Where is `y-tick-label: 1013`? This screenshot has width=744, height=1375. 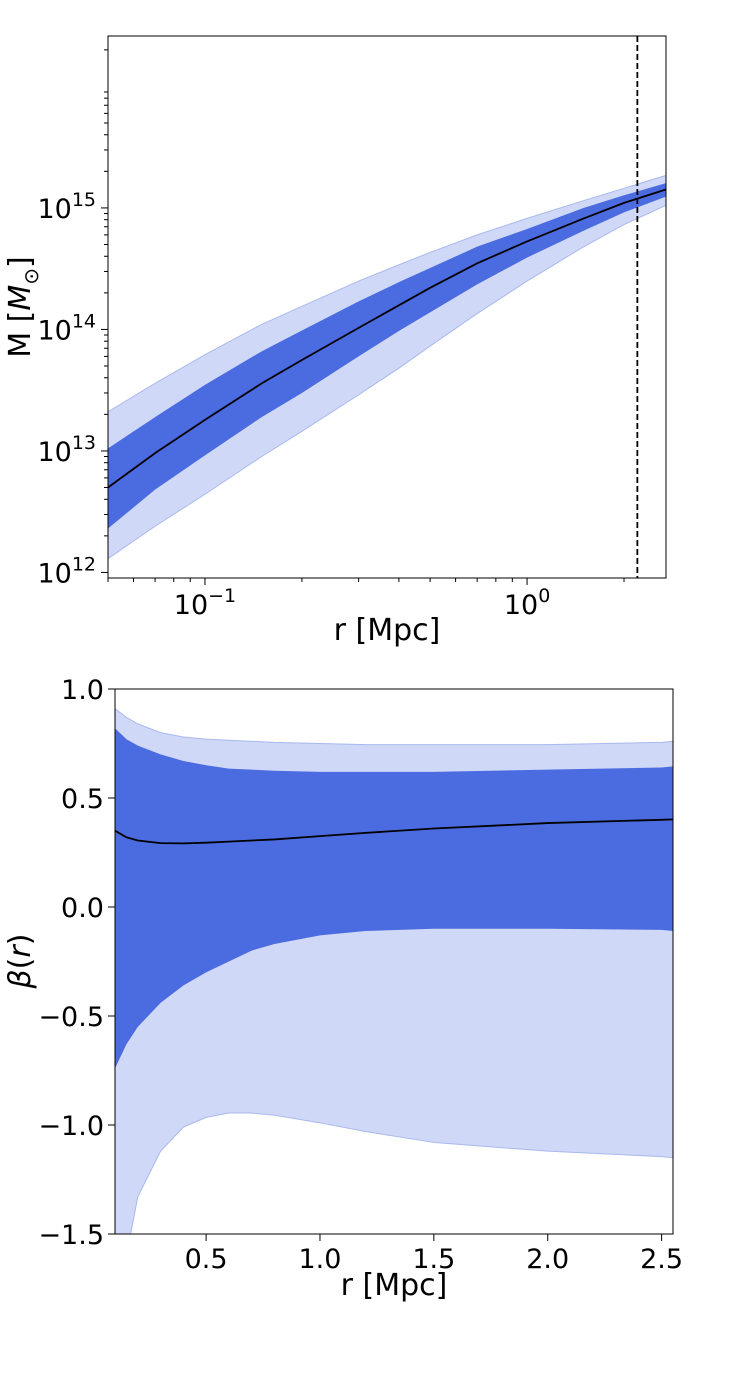 y-tick-label: 1013 is located at coordinates (66, 450).